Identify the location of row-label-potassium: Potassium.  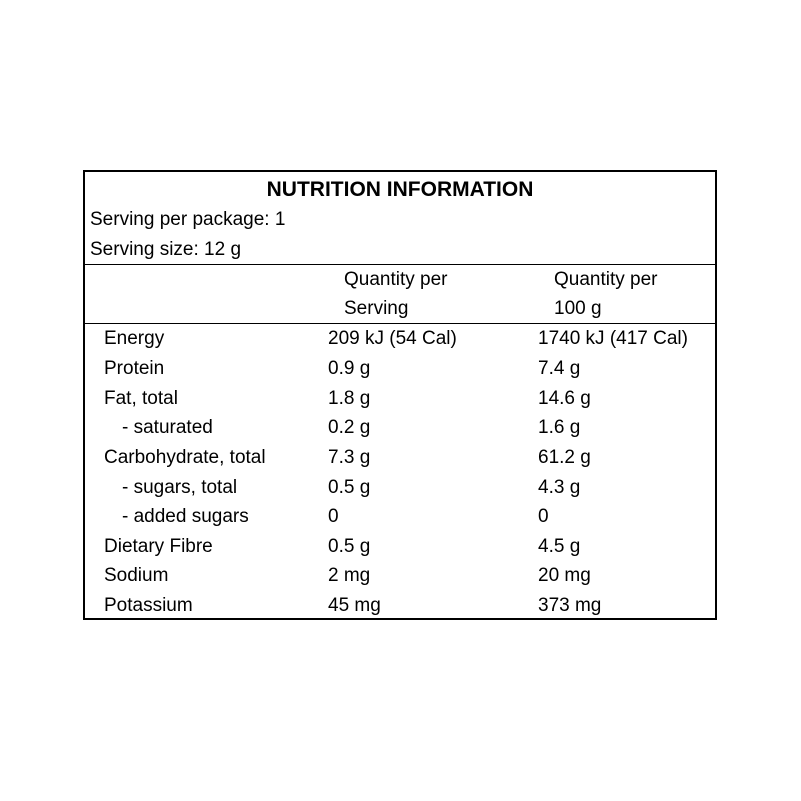
(148, 605).